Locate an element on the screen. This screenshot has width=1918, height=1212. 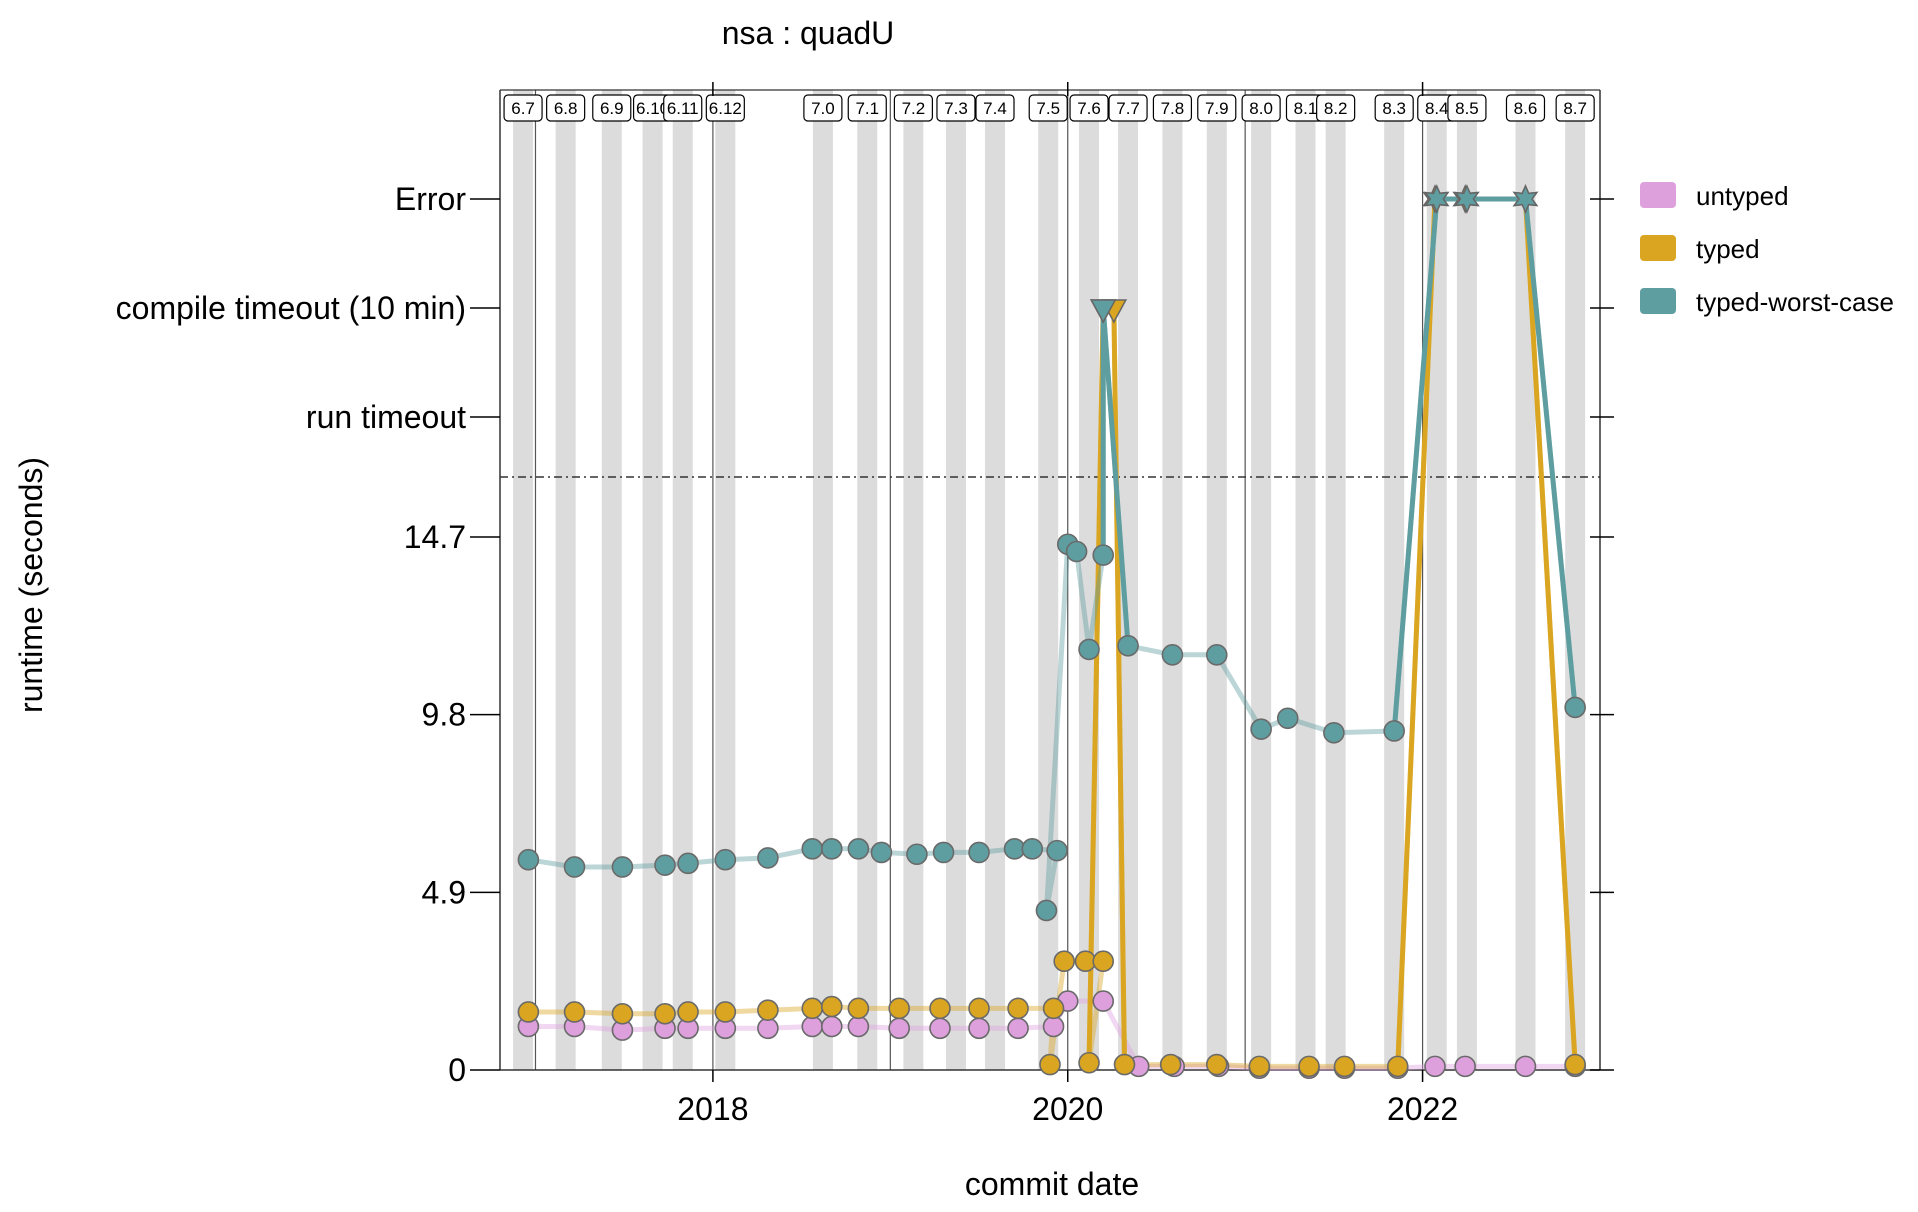
y-tick-label: 14.7 is located at coordinates (435, 537).